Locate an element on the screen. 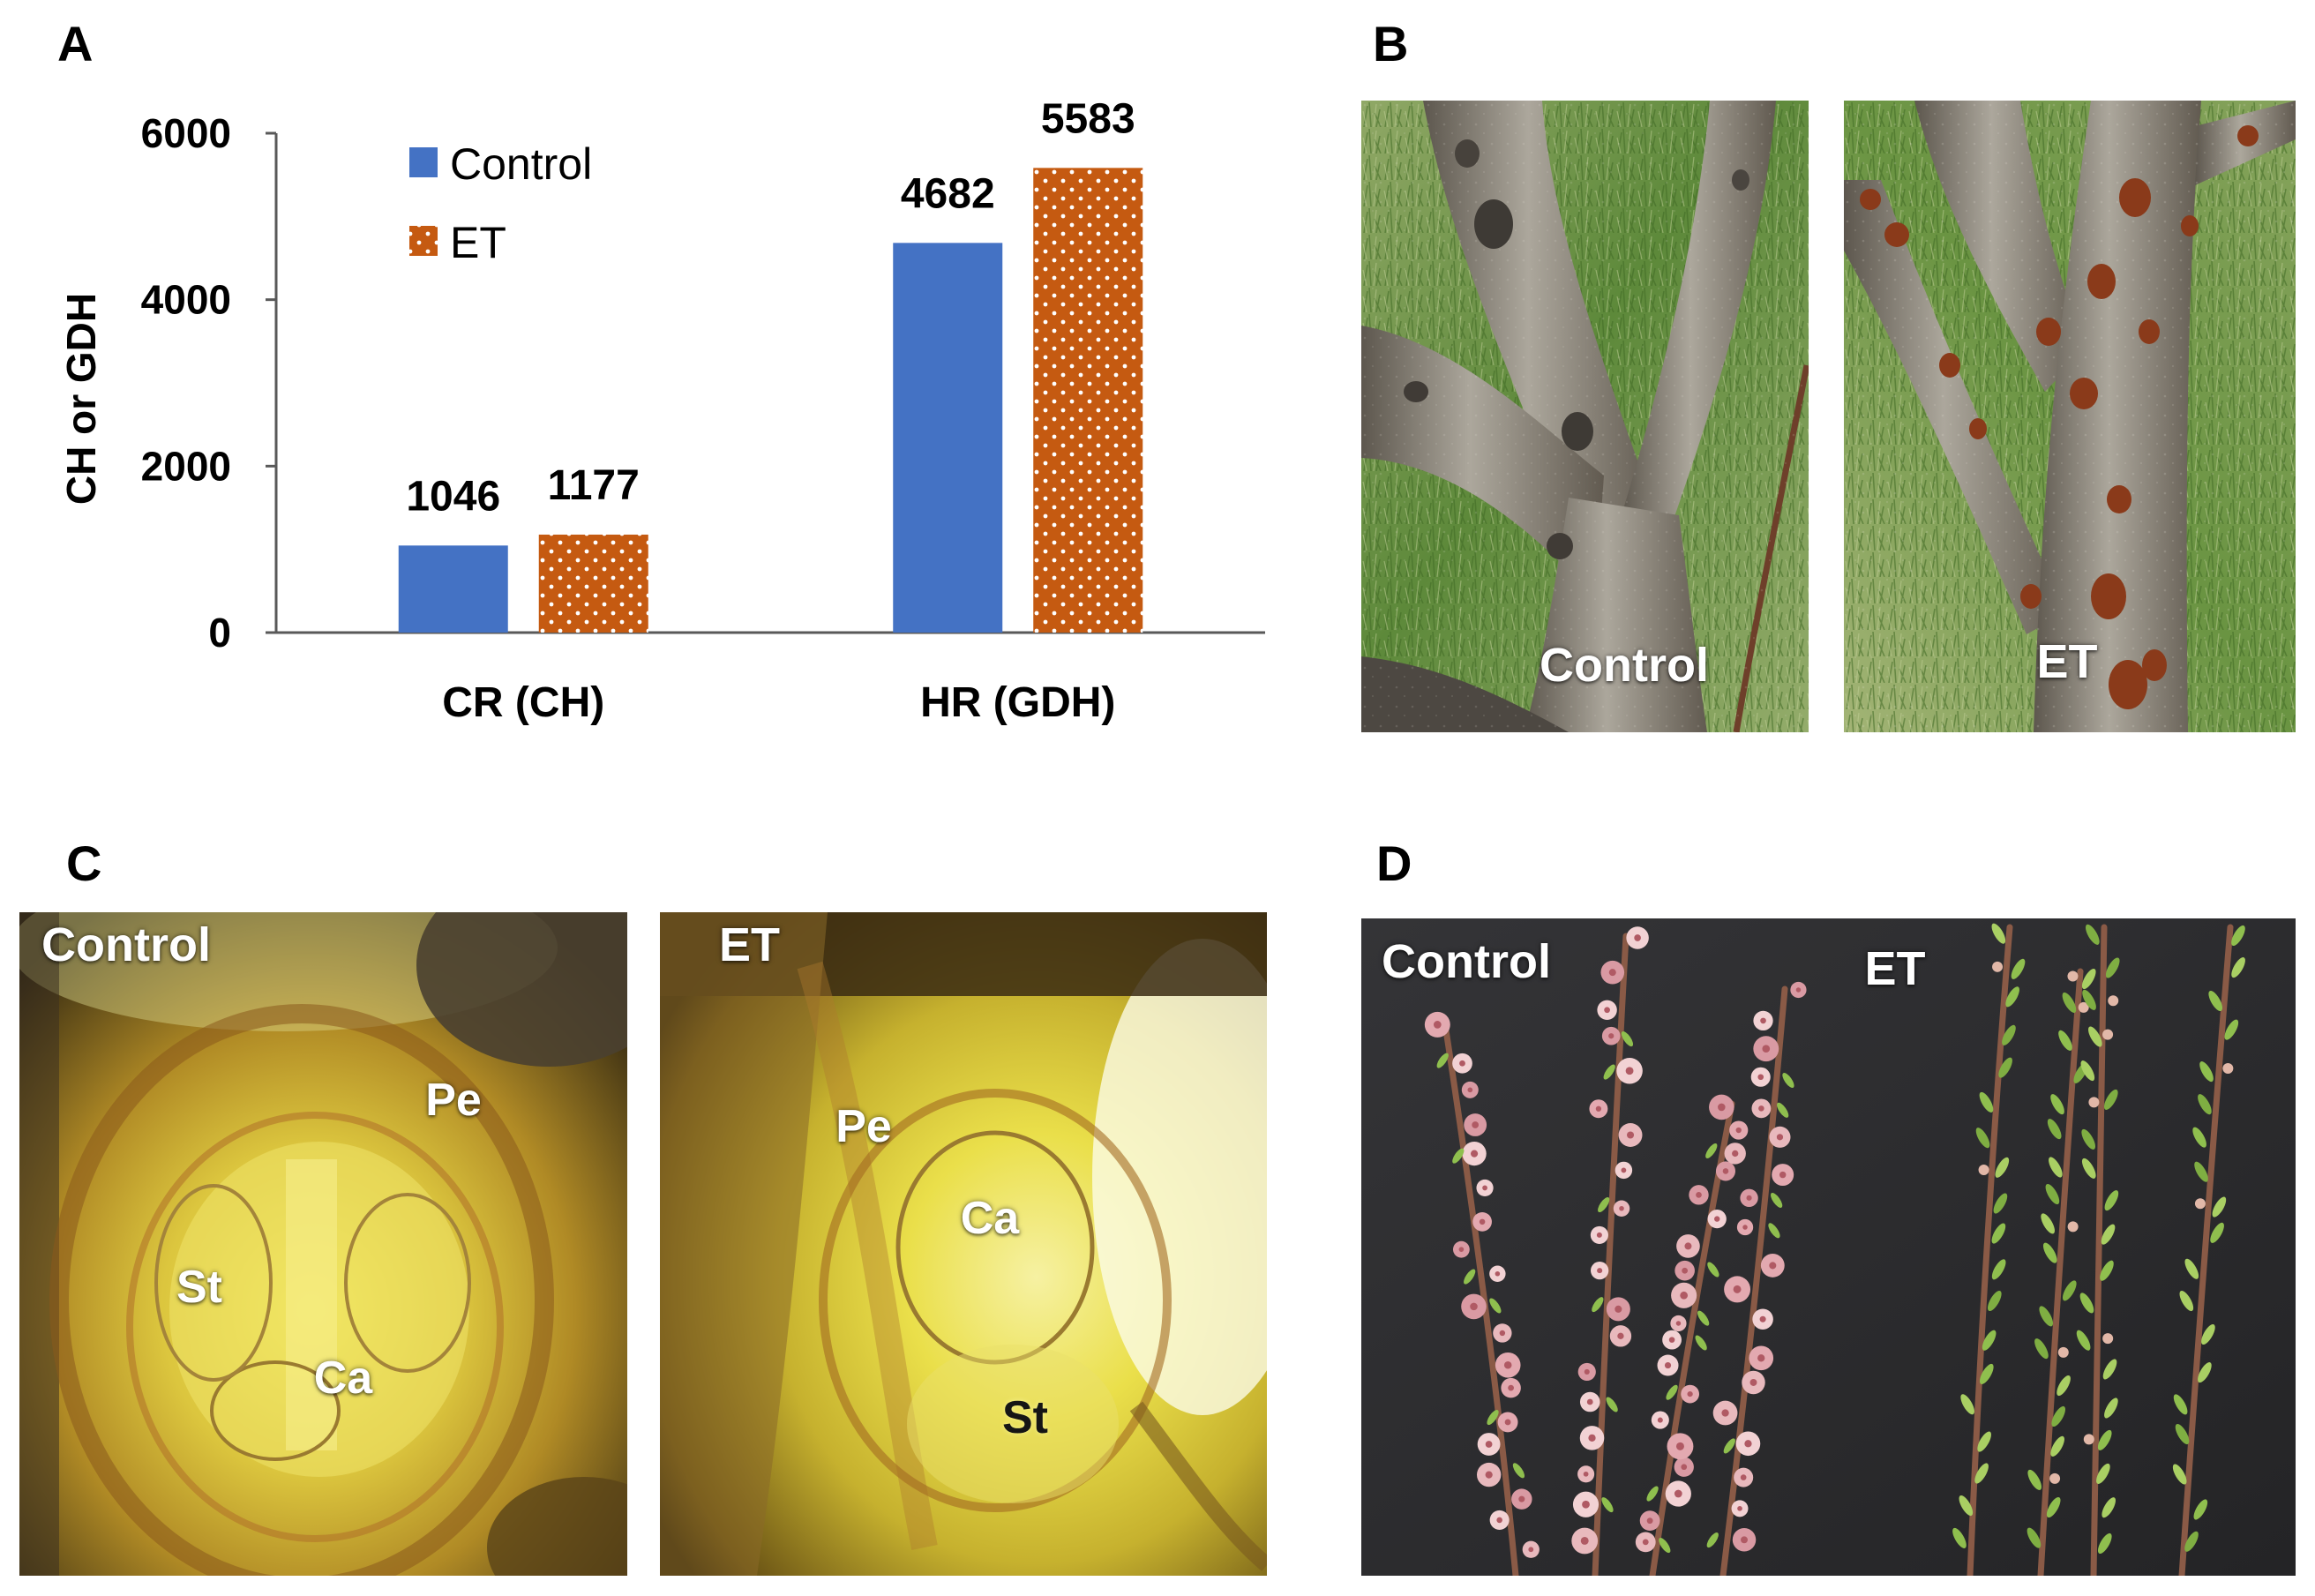  legend-label-et: ET is located at coordinates (478, 242).